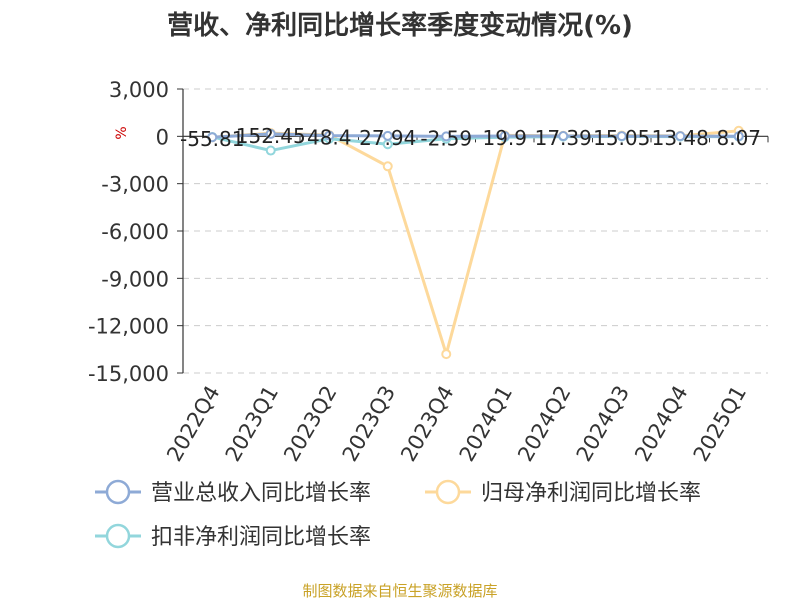 The height and width of the screenshot is (600, 800). I want to click on x-tick-label: 2022Q4, so click(193, 424).